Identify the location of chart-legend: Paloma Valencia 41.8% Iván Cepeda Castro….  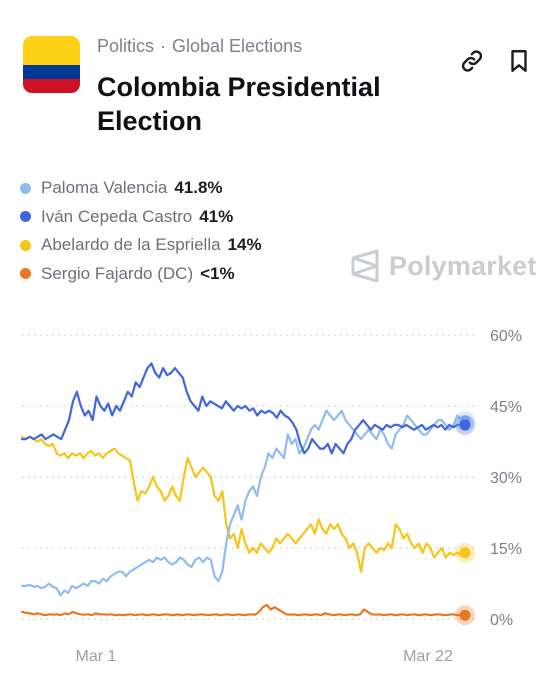
(141, 231).